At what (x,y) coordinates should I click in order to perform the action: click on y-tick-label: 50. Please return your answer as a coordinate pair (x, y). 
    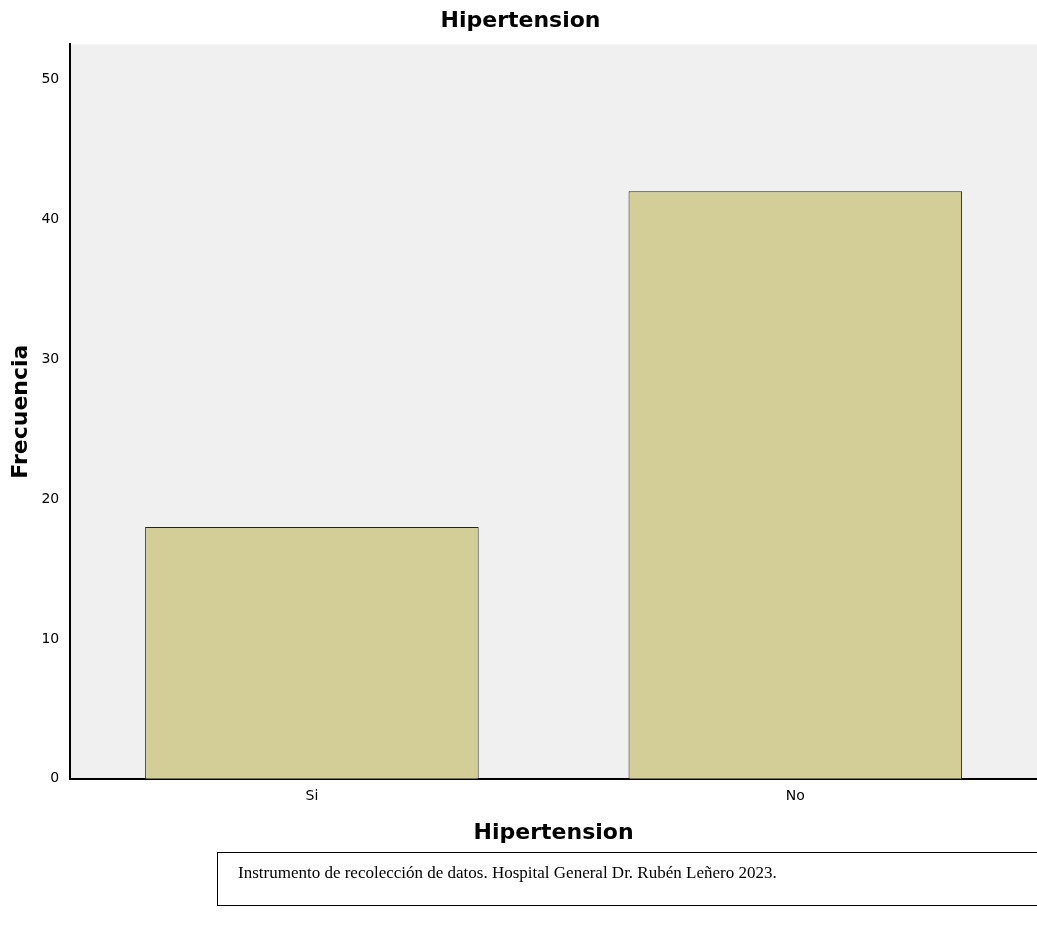
    Looking at the image, I should click on (50, 78).